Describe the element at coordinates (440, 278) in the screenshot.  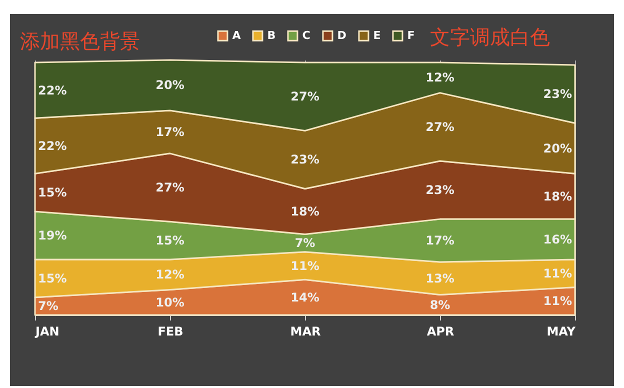
I see `data-label: 13%` at that location.